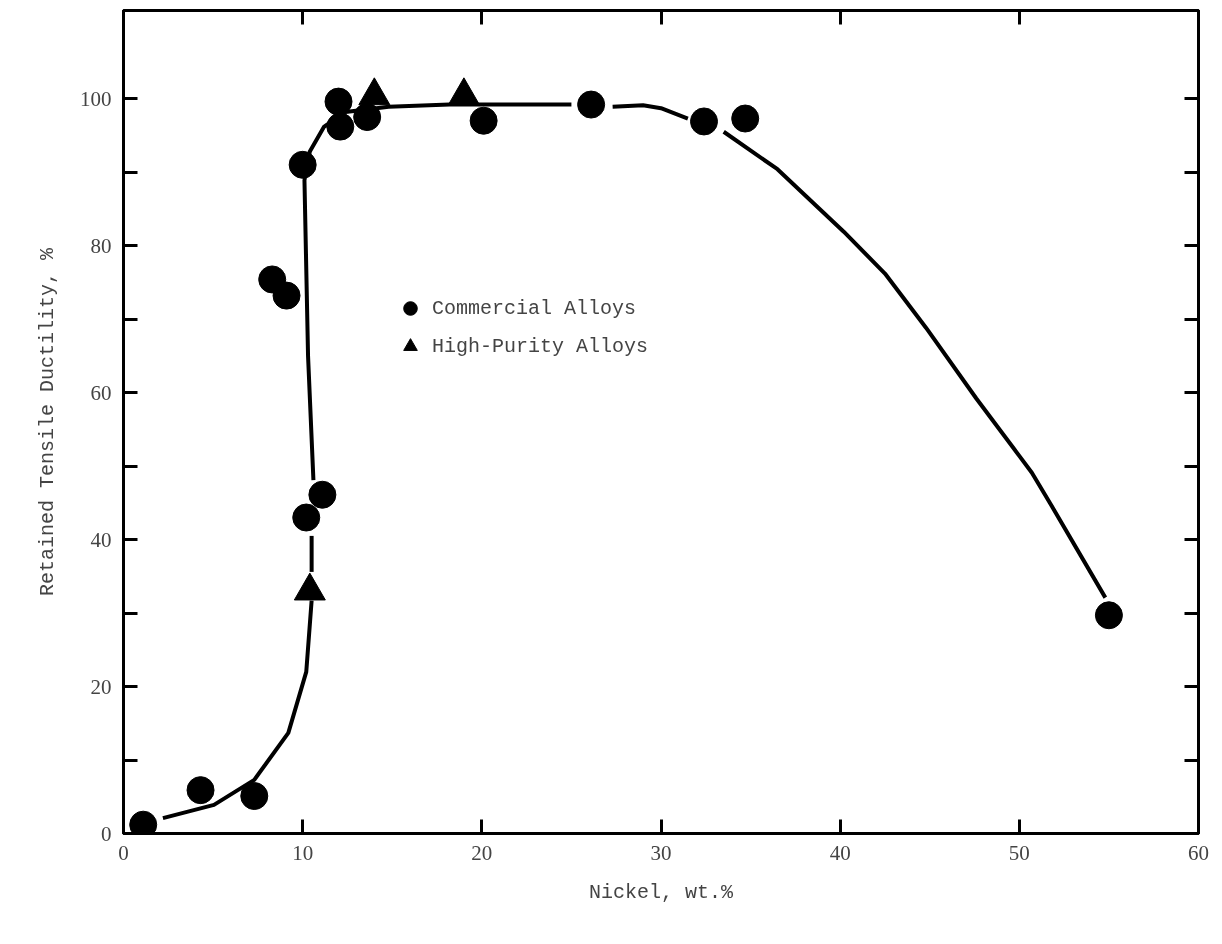  What do you see at coordinates (101, 245) in the screenshot?
I see `y-tick-label: 80` at bounding box center [101, 245].